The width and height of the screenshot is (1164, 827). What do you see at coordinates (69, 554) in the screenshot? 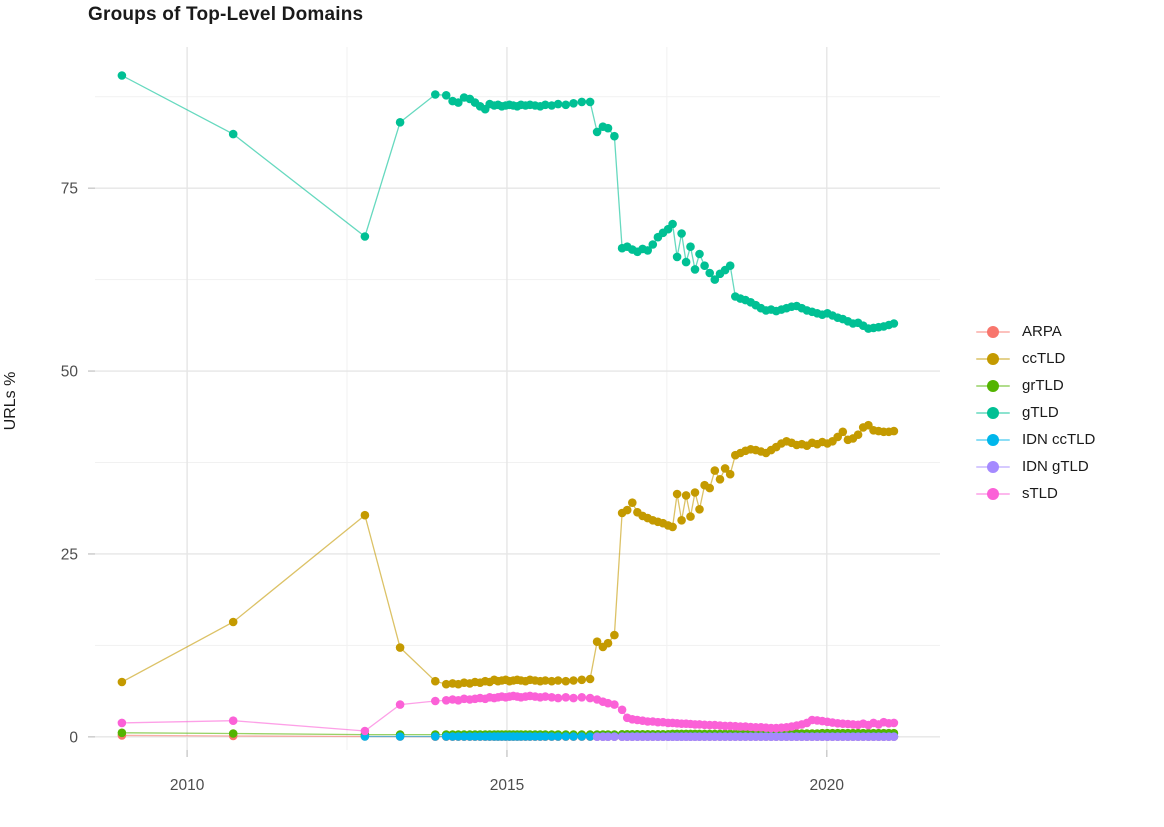
I see `y-tick-label: 25` at bounding box center [69, 554].